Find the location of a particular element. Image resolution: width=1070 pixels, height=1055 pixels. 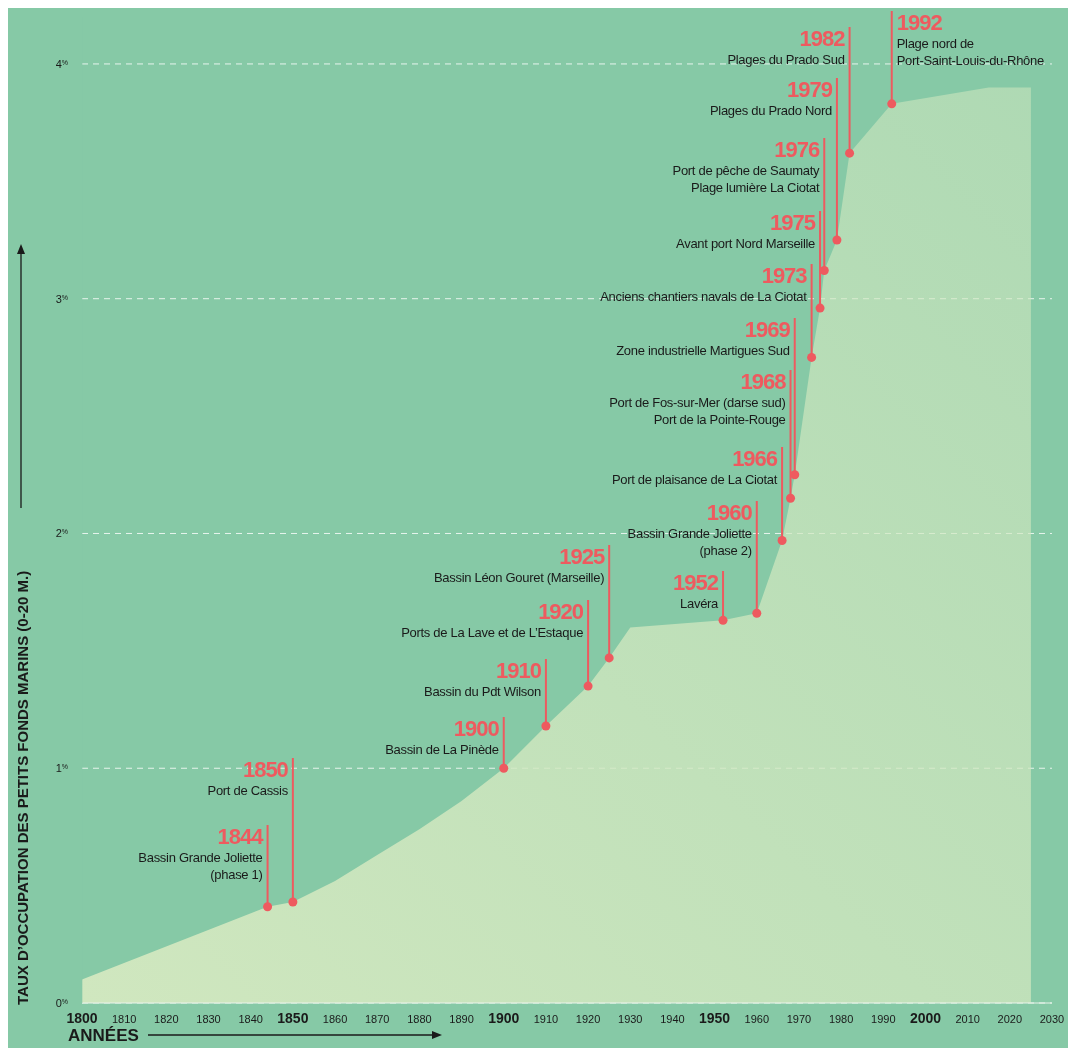

annotation: 1973 Anciens chantiers navals de La Ciotat is located at coordinates (704, 283).